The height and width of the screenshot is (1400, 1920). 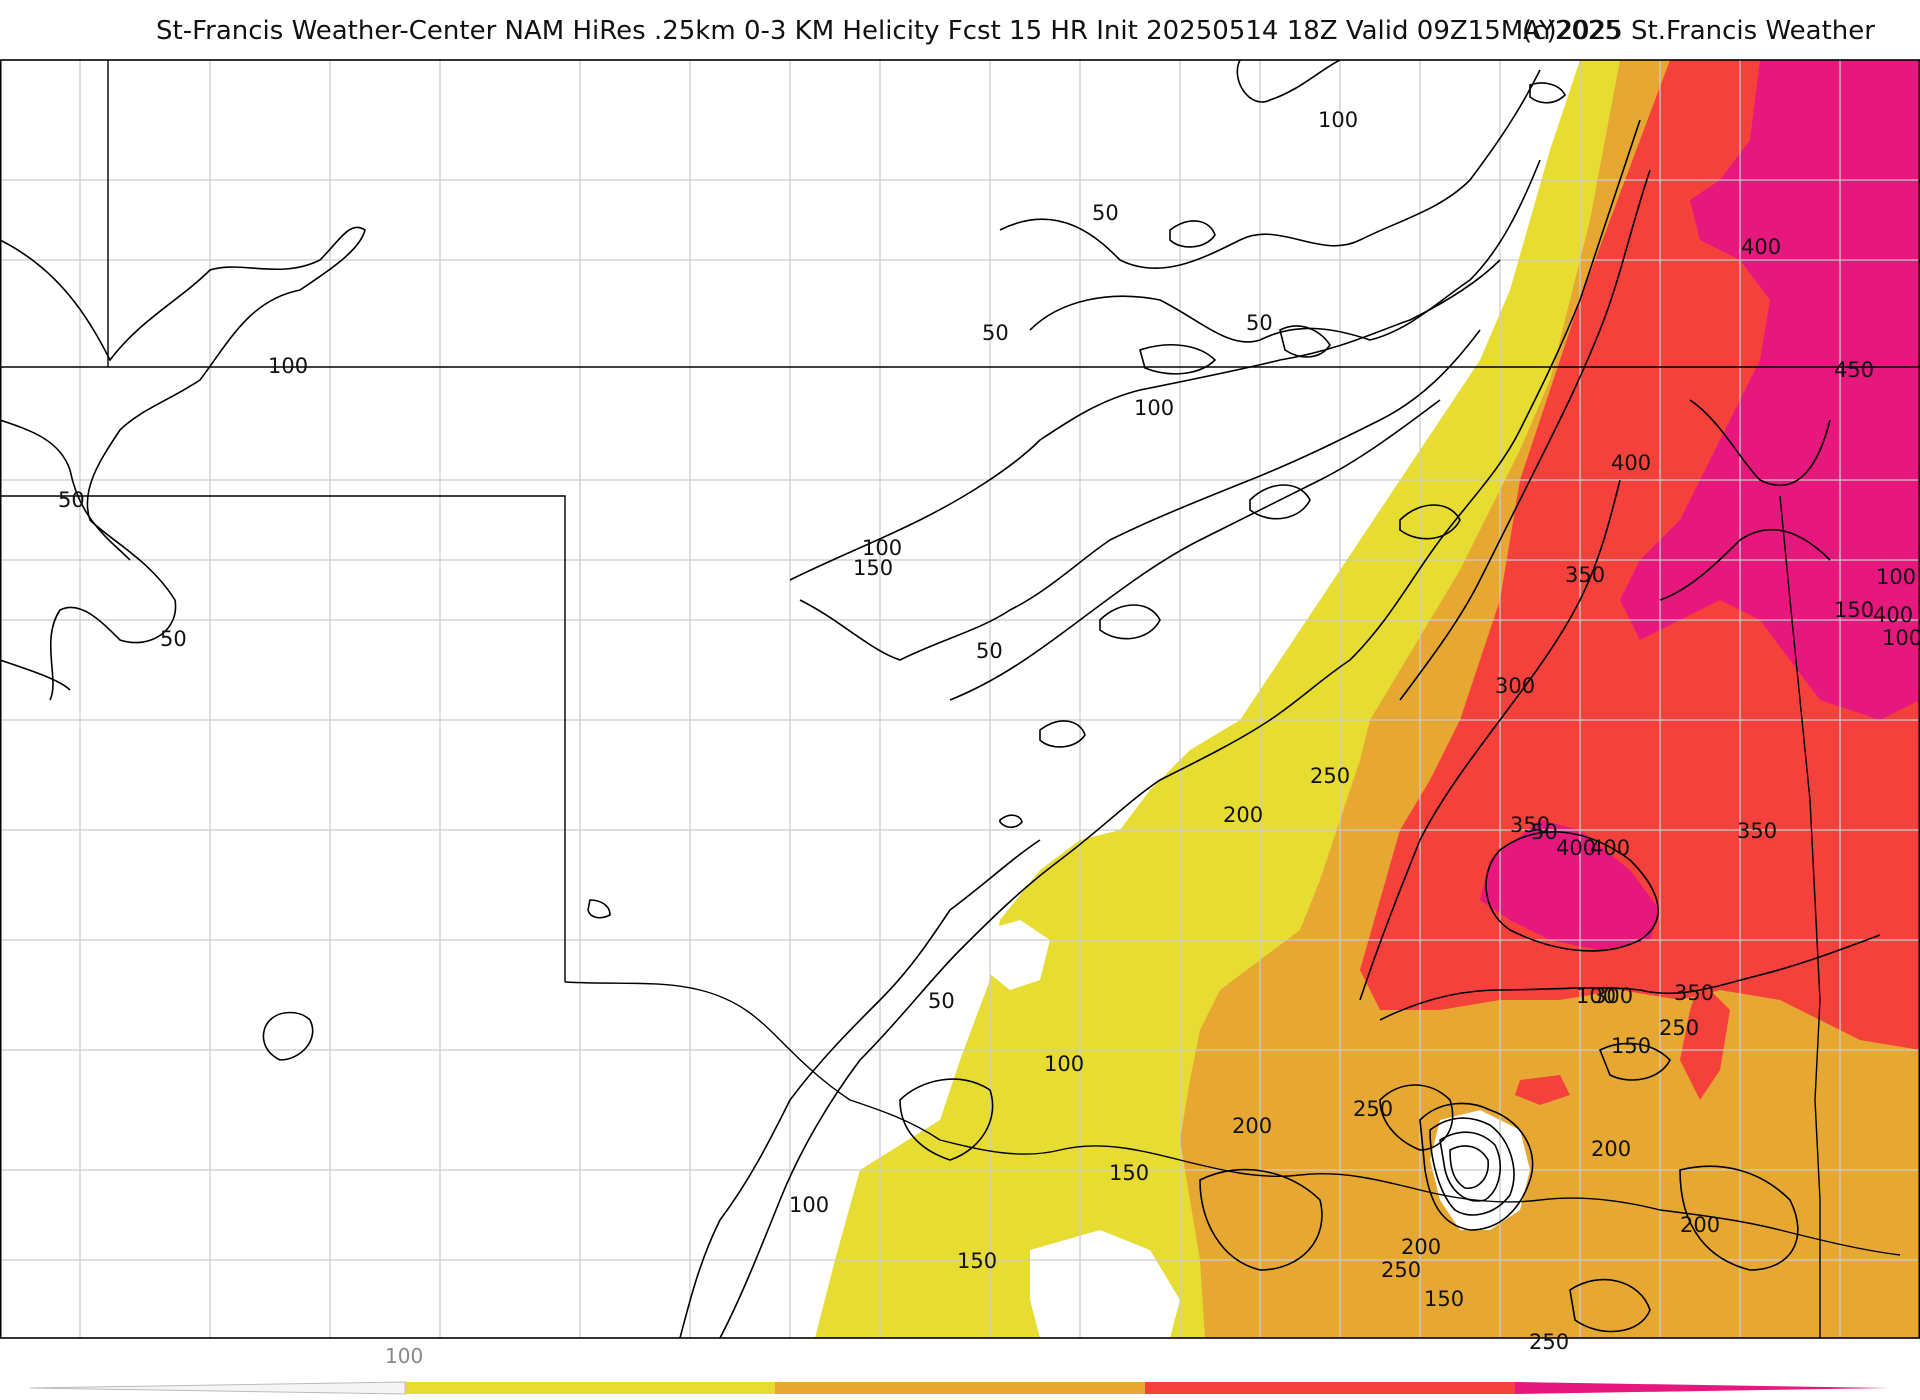 What do you see at coordinates (217, 1388) in the screenshot?
I see `colorbar-left-taper` at bounding box center [217, 1388].